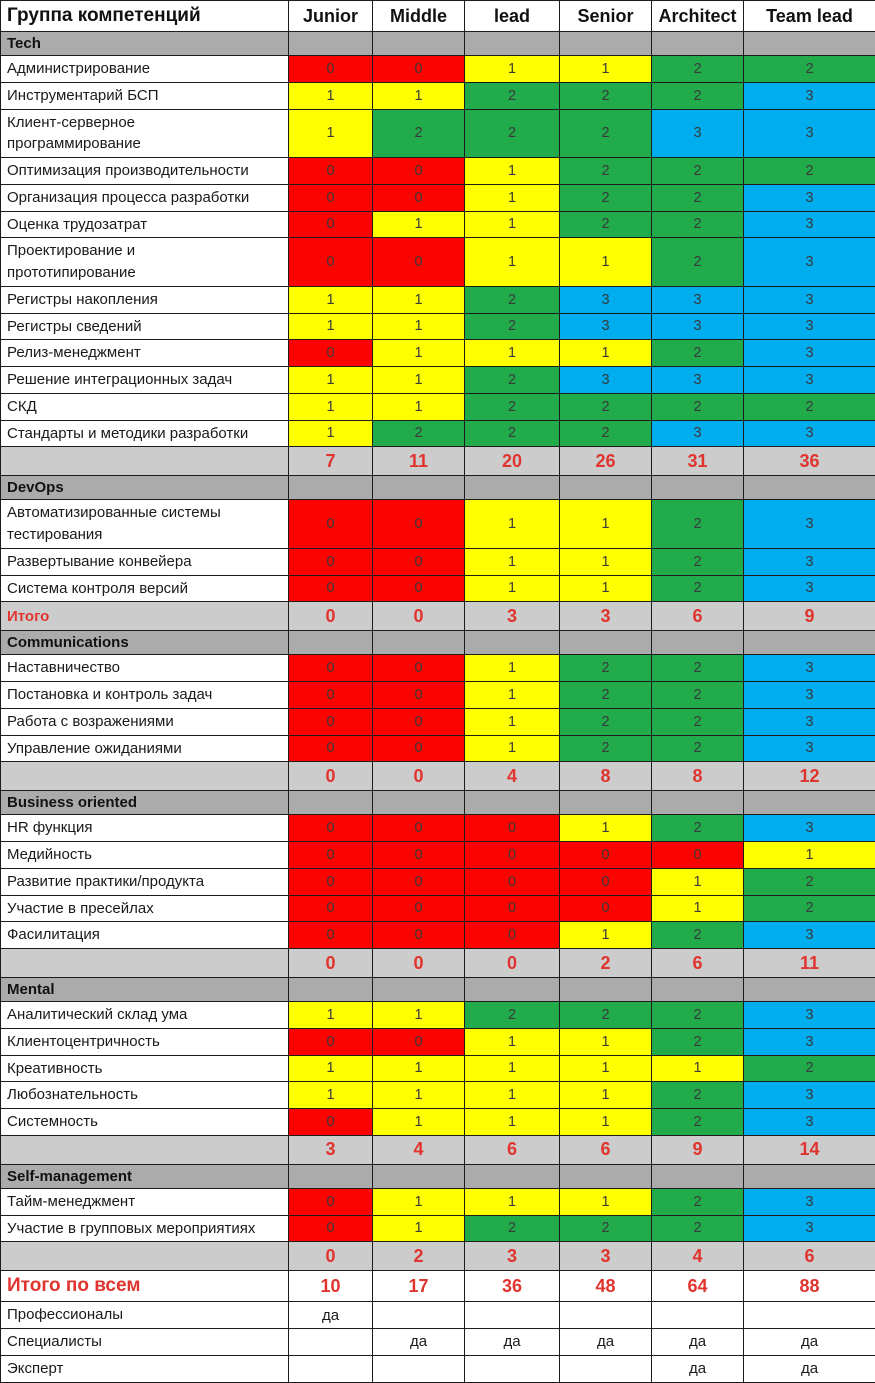 Image resolution: width=875 pixels, height=1383 pixels. I want to click on section-total-value: 31, so click(698, 461).